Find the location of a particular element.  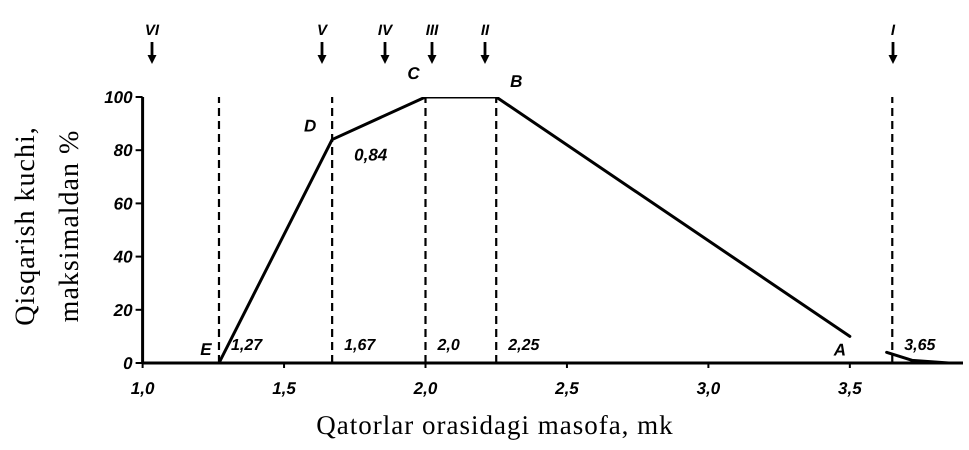

annotation: E is located at coordinates (206, 349).